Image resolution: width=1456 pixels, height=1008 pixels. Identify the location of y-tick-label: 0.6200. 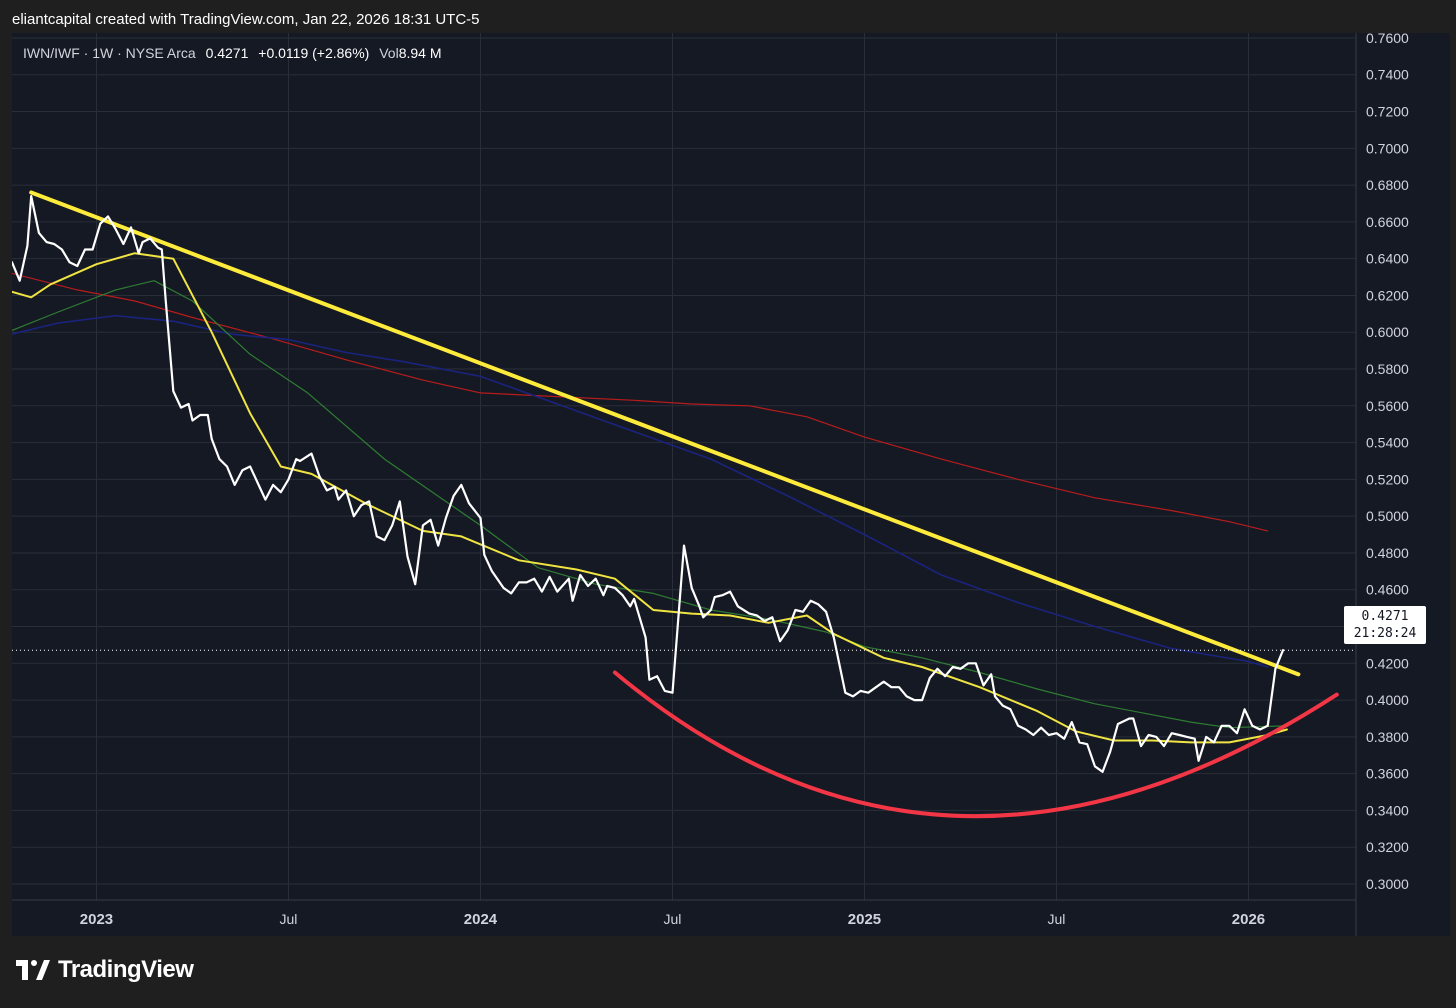
(1387, 295).